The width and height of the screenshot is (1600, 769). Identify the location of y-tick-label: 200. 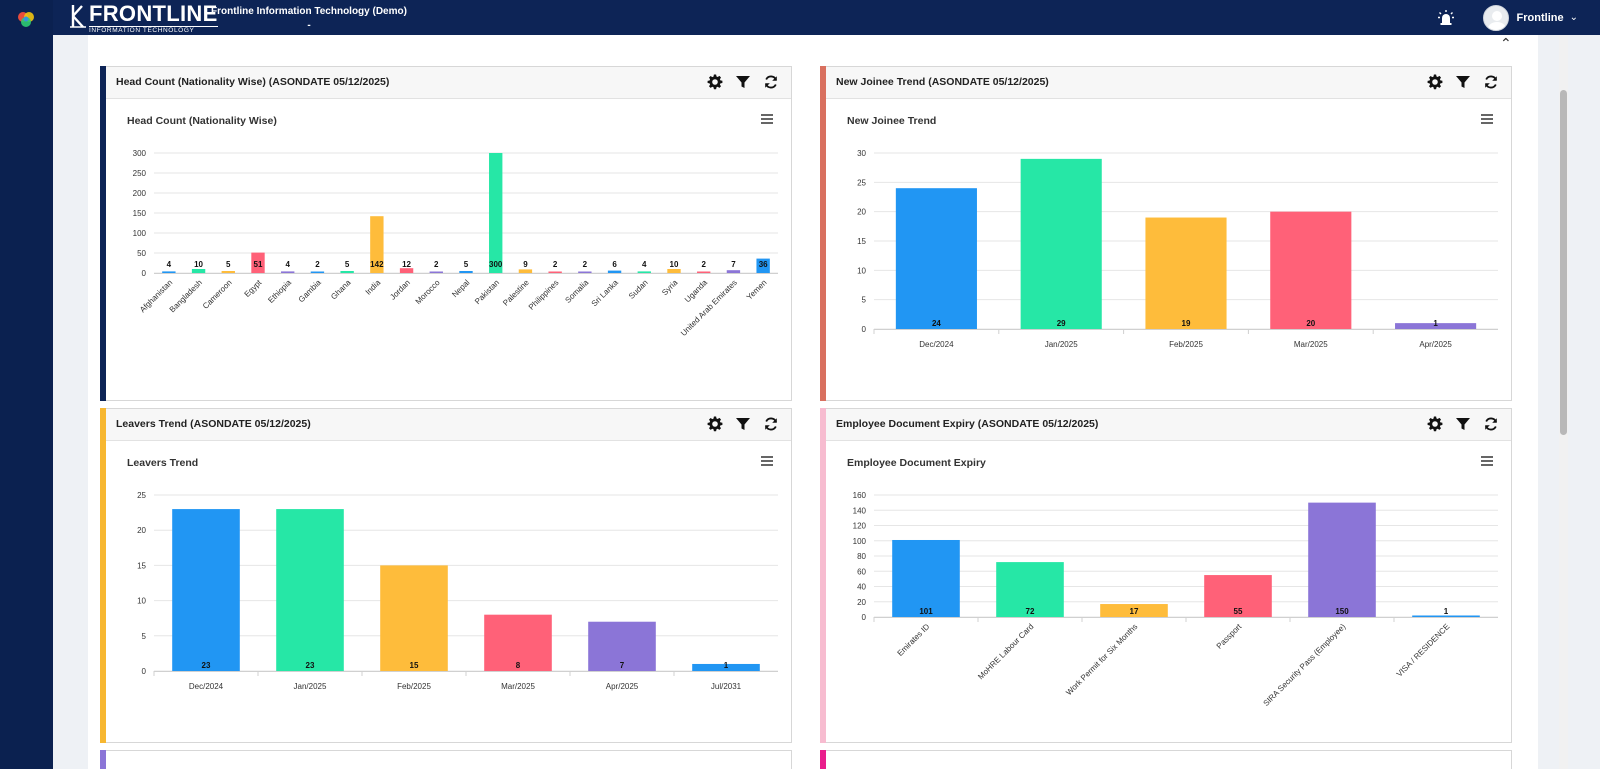
(140, 193).